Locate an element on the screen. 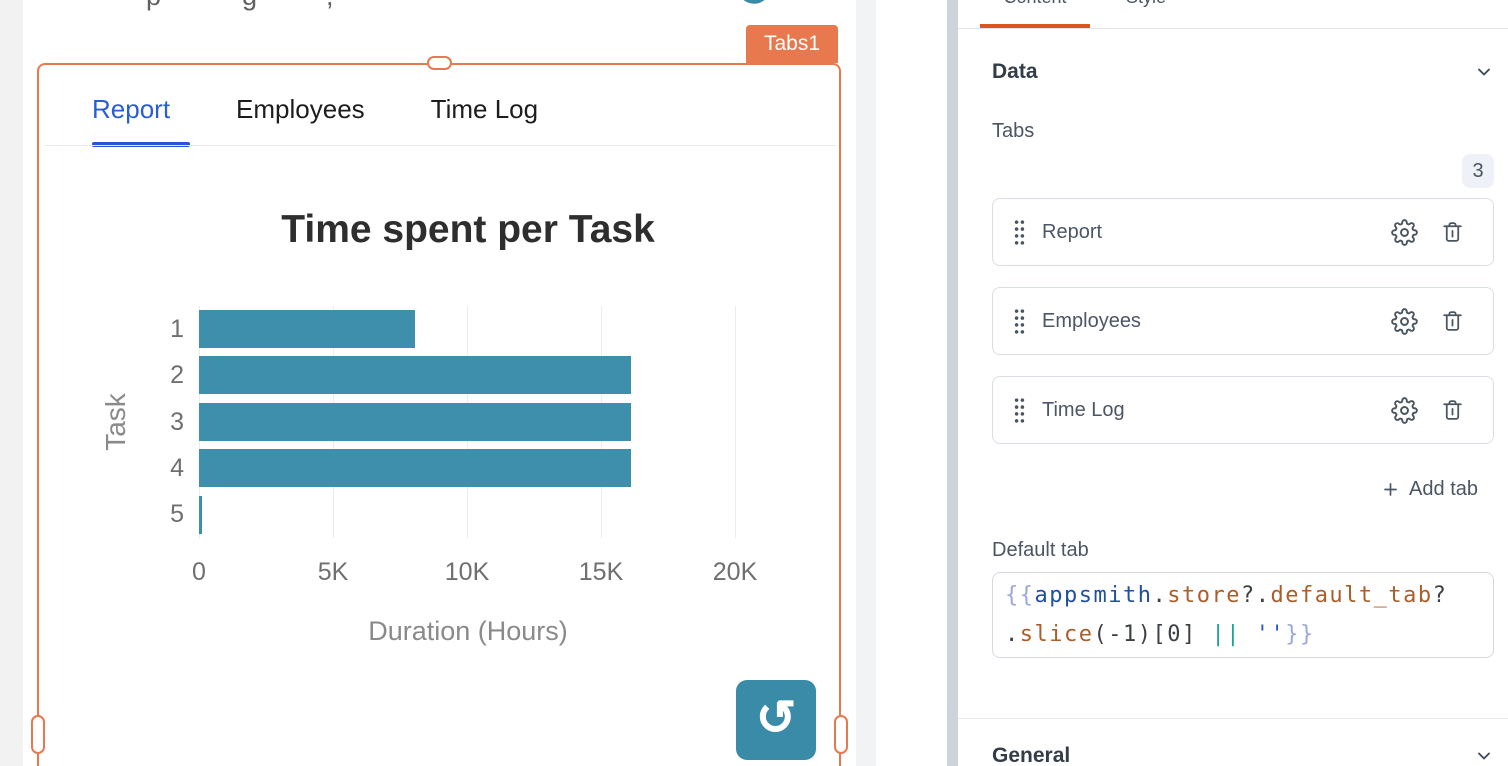 Image resolution: width=1508 pixels, height=766 pixels. add-tab-label: Add tab is located at coordinates (1443, 489).